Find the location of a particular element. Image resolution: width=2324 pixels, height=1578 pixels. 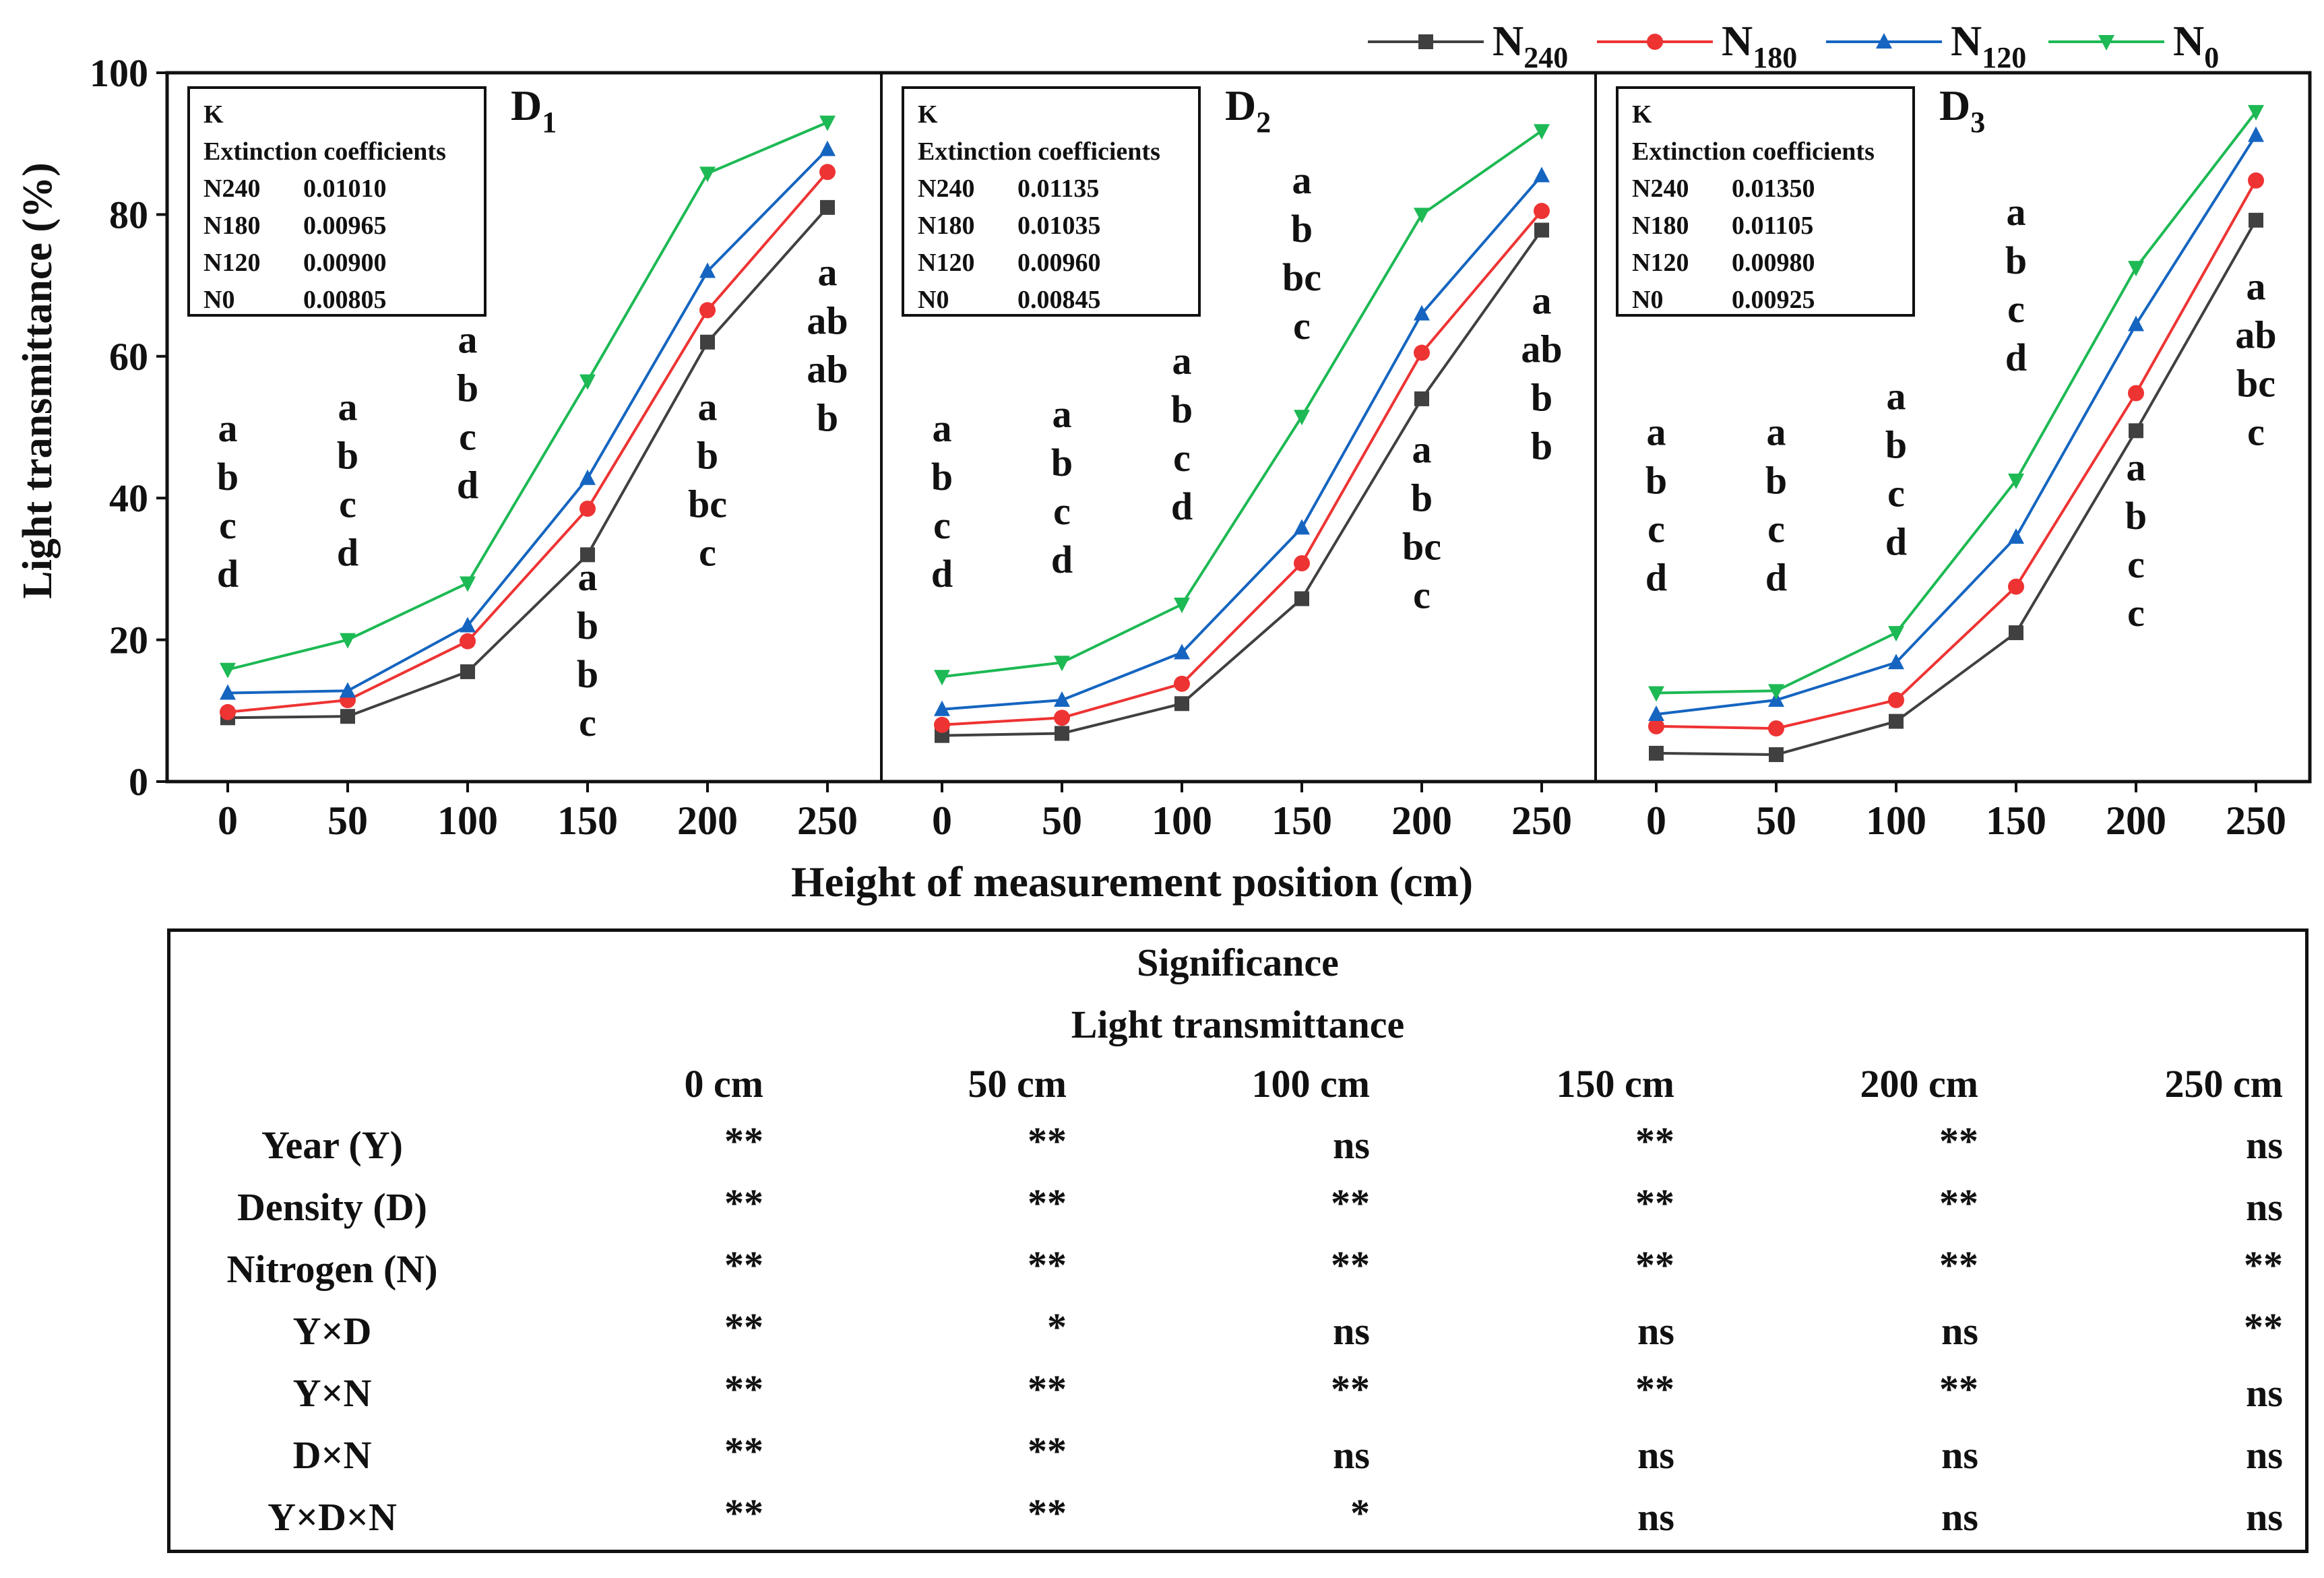

x-tick-label: 100 is located at coordinates (1896, 820).